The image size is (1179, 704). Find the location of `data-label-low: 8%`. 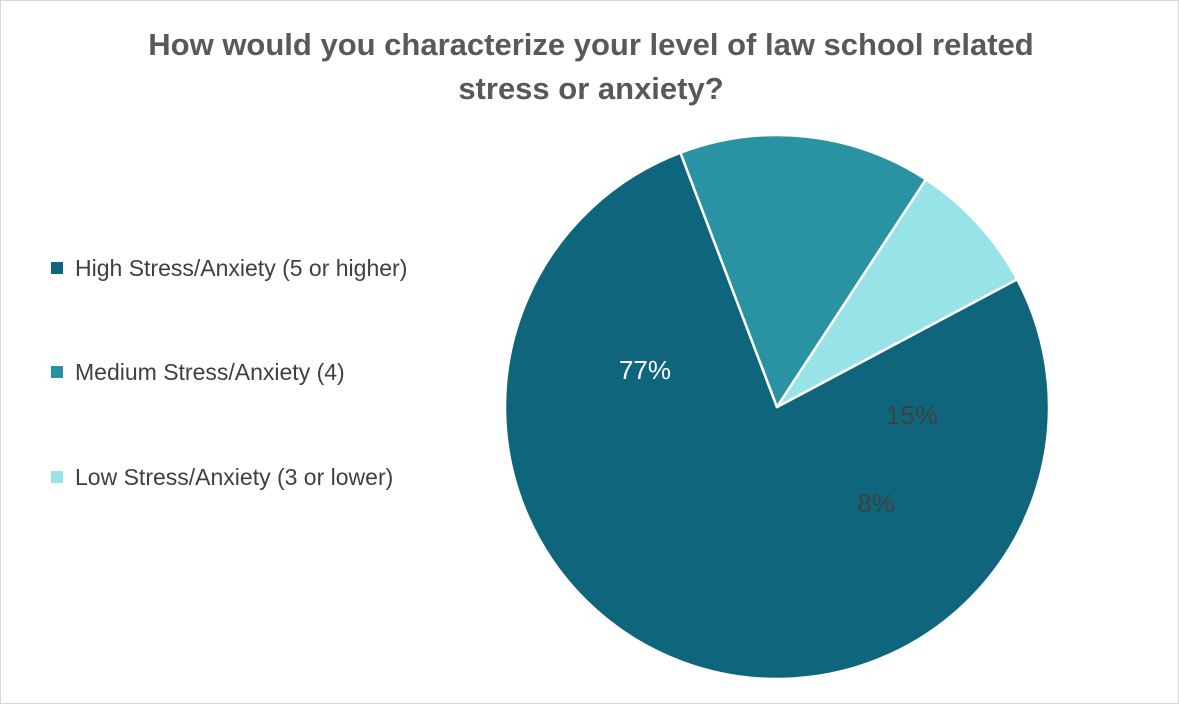

data-label-low: 8% is located at coordinates (876, 503).